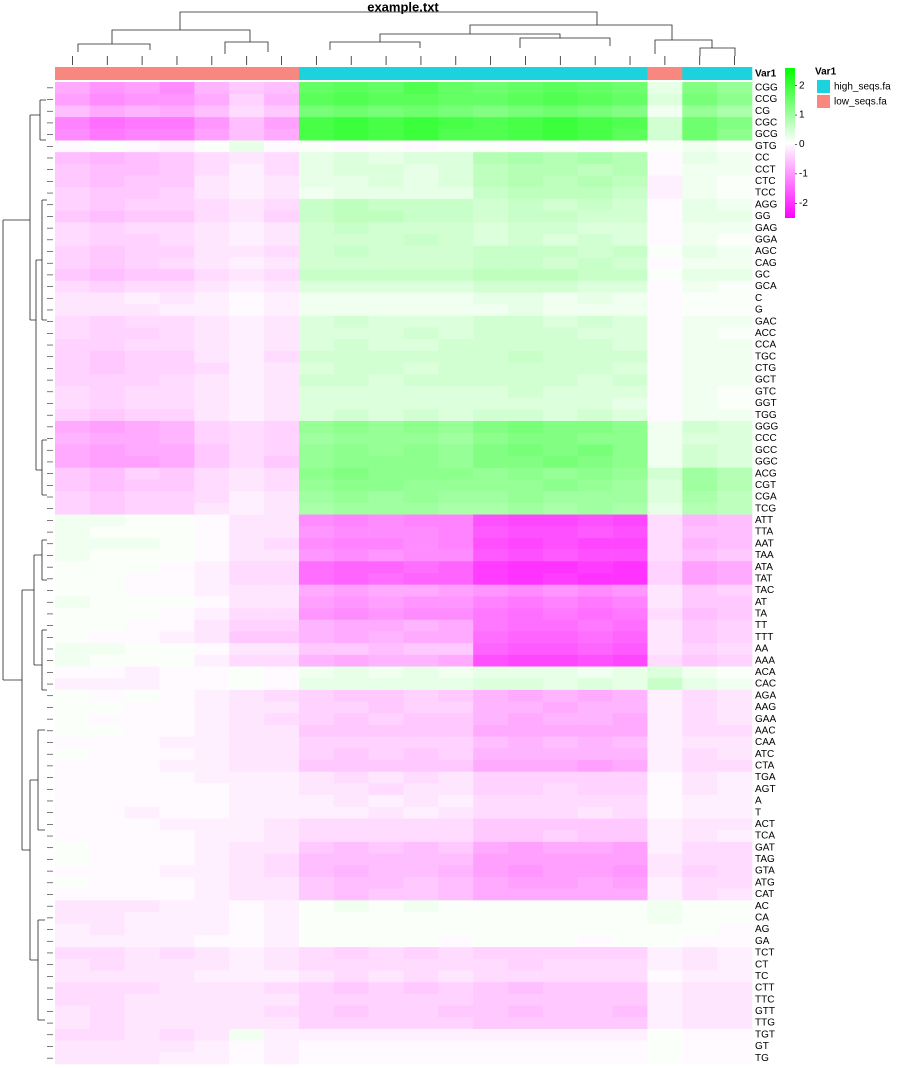  Describe the element at coordinates (764, 567) in the screenshot. I see `row-label: ATA` at that location.